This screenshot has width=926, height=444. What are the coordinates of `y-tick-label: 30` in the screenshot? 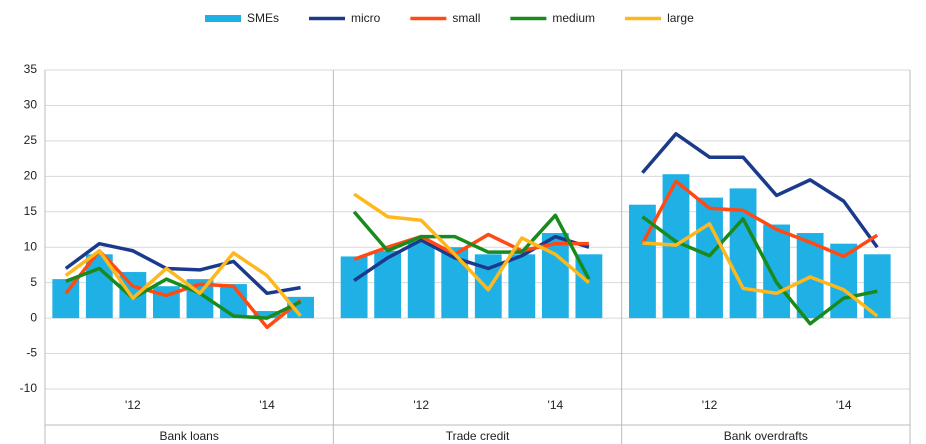 It's located at (31, 105).